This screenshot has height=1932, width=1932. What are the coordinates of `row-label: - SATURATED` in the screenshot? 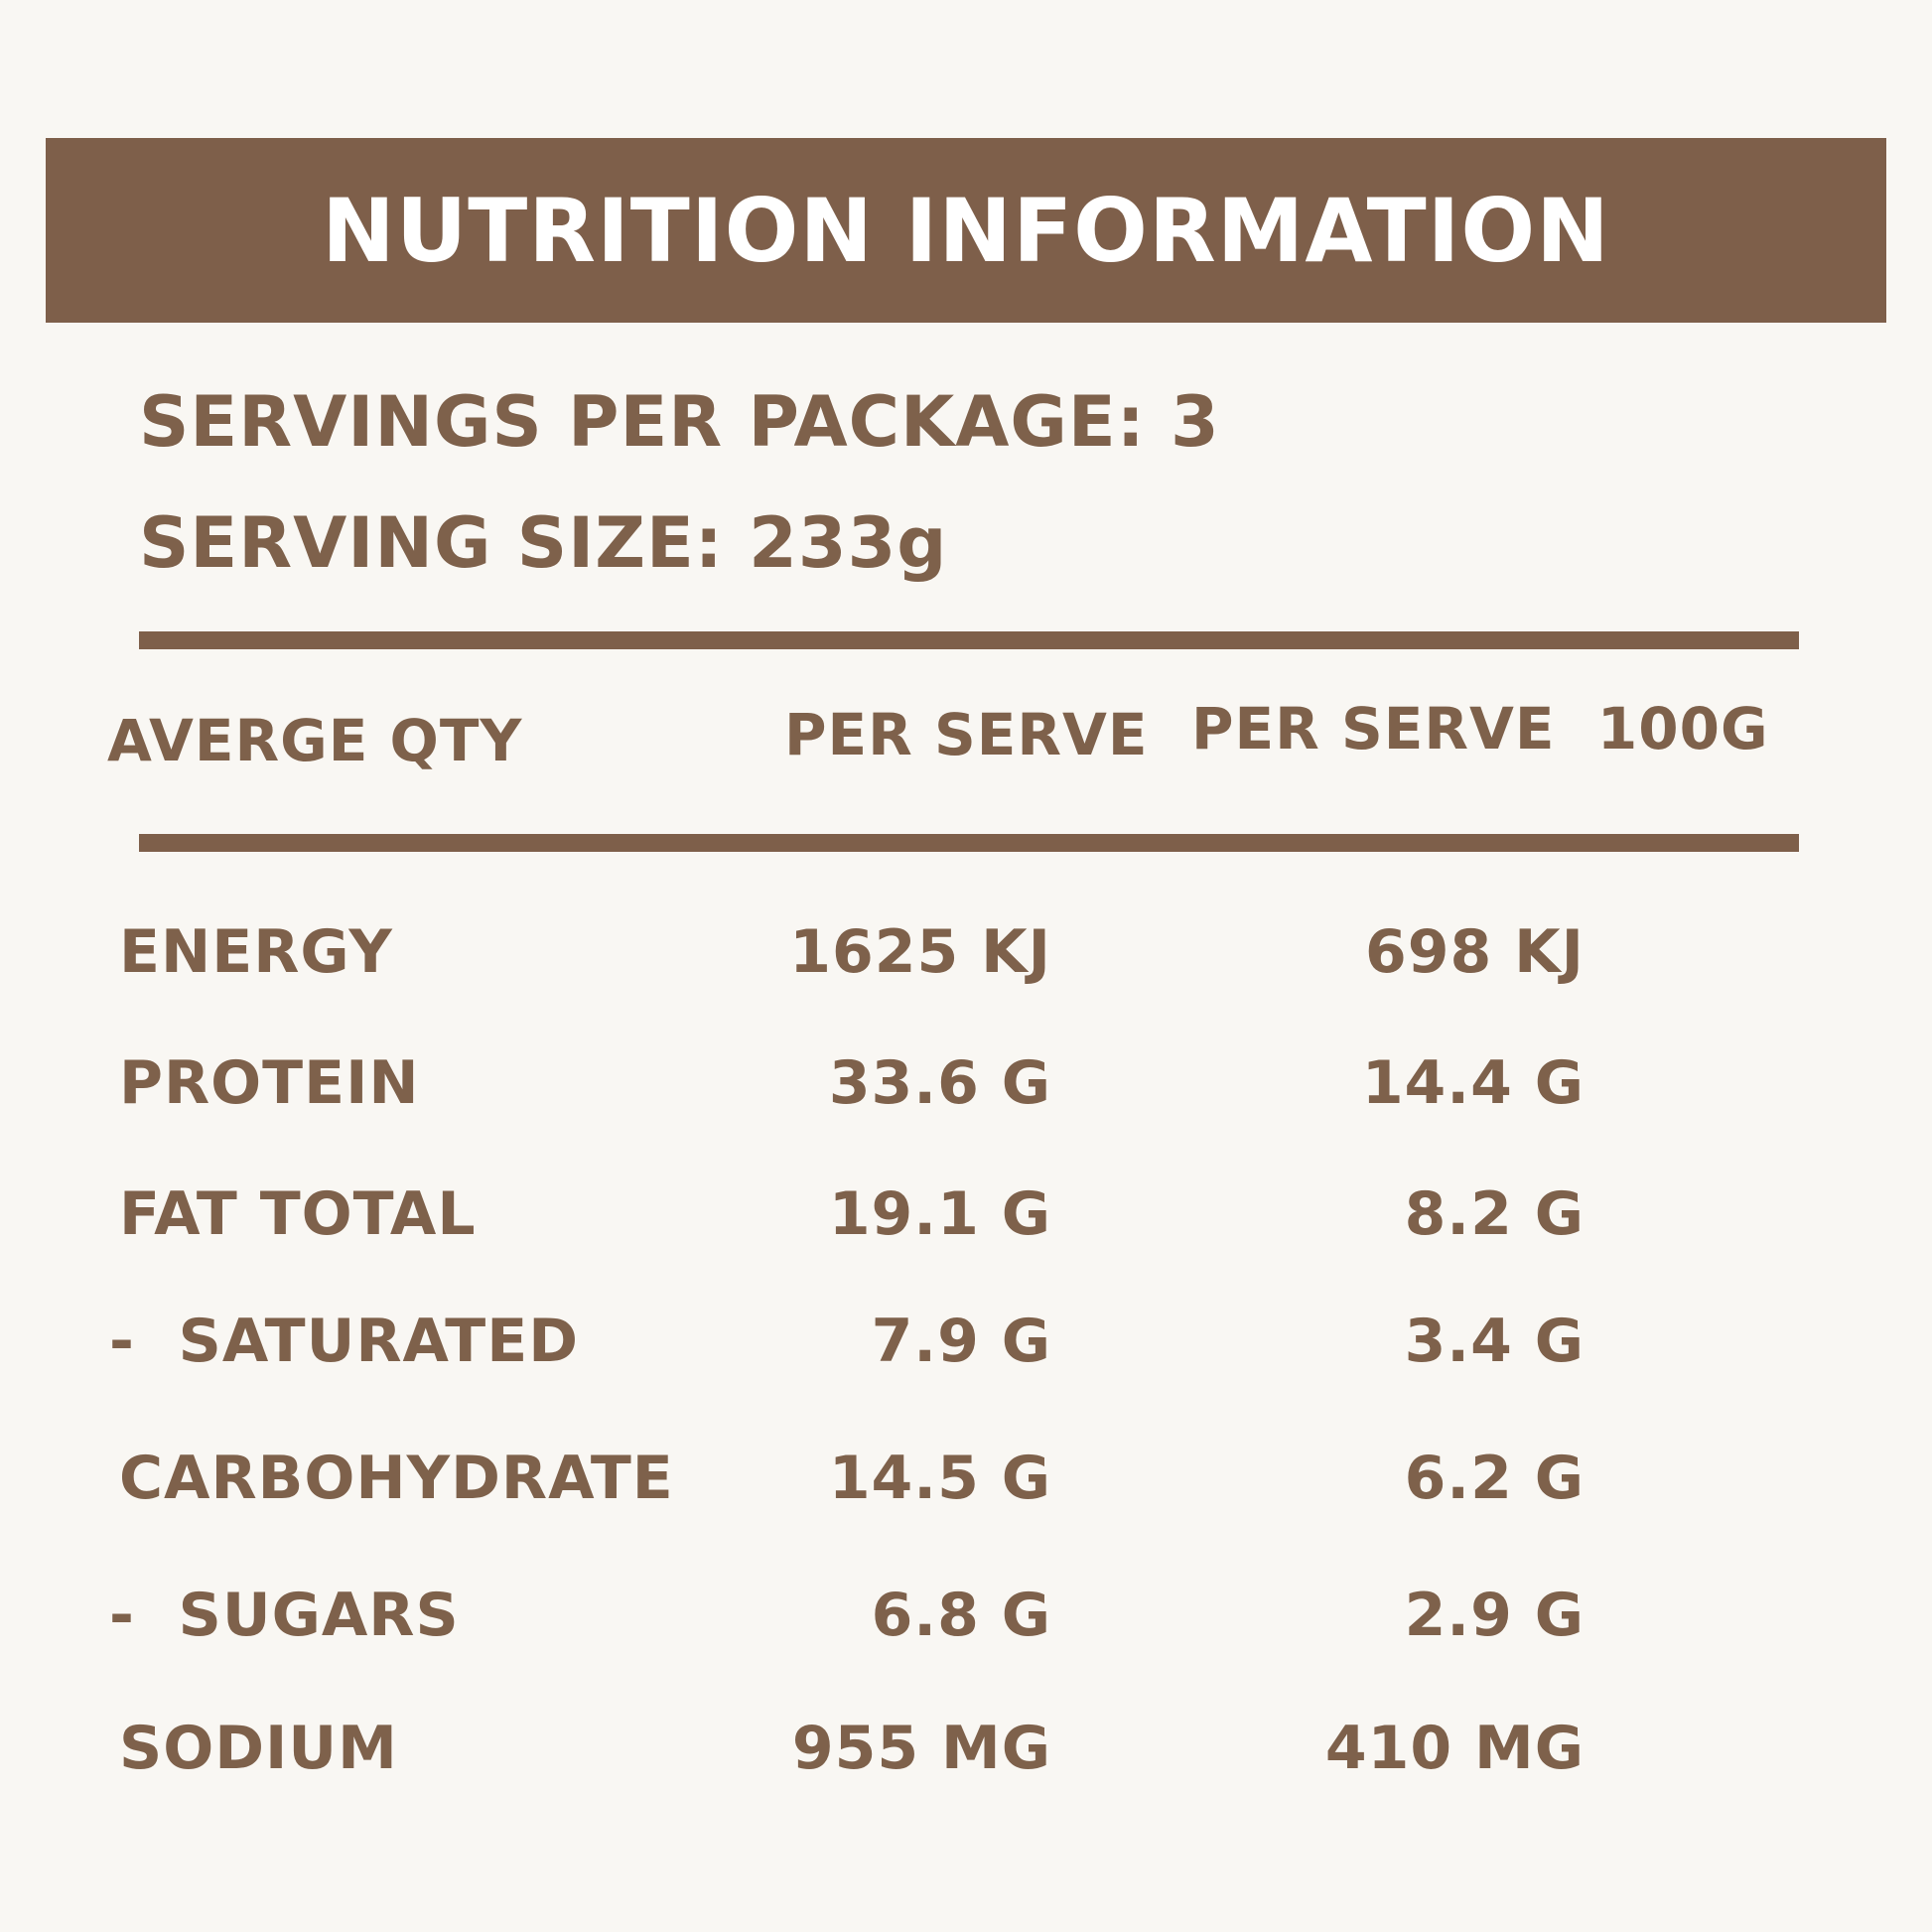 It's located at (344, 1342).